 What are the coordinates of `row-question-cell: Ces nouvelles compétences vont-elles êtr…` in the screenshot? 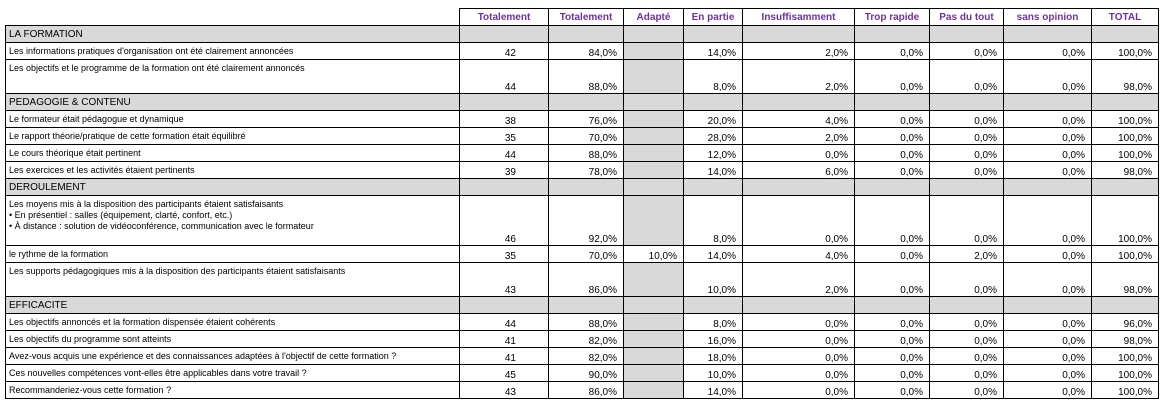 It's located at (232, 373).